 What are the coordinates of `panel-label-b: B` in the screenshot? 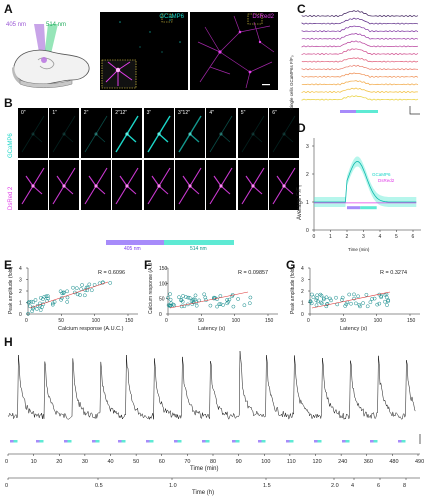 It's located at (8, 103).